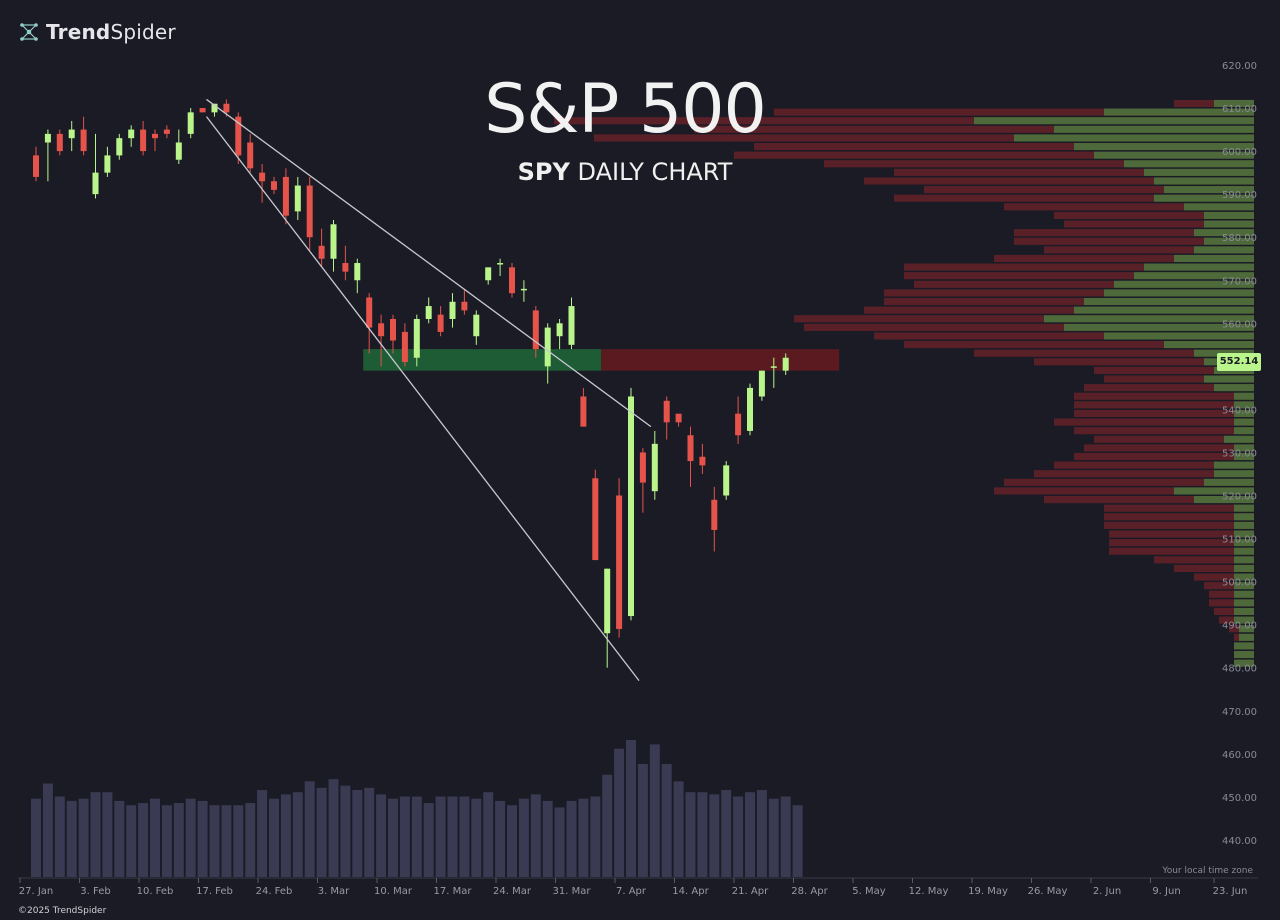  What do you see at coordinates (1239, 841) in the screenshot?
I see `y-tick-label: 440.00` at bounding box center [1239, 841].